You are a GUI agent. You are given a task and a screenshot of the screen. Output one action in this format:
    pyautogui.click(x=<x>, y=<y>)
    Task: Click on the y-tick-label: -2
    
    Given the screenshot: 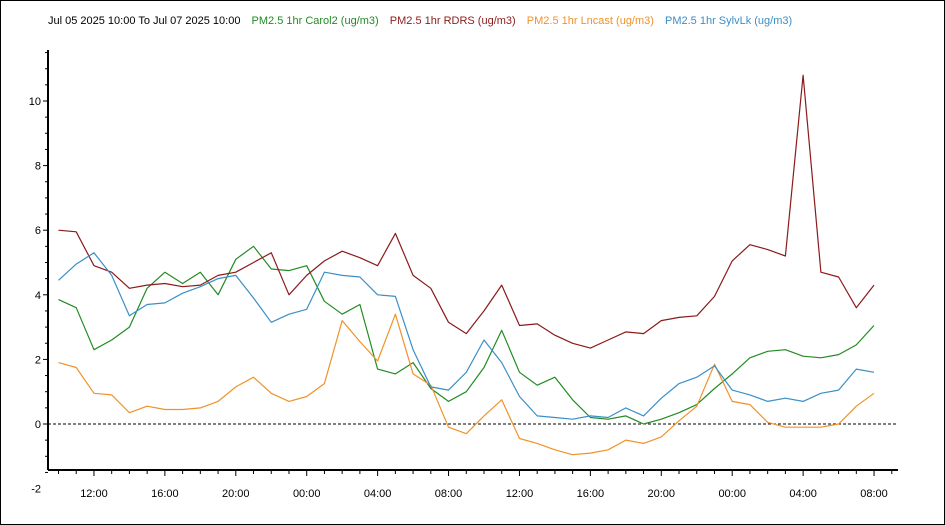 What is the action you would take?
    pyautogui.click(x=36, y=490)
    